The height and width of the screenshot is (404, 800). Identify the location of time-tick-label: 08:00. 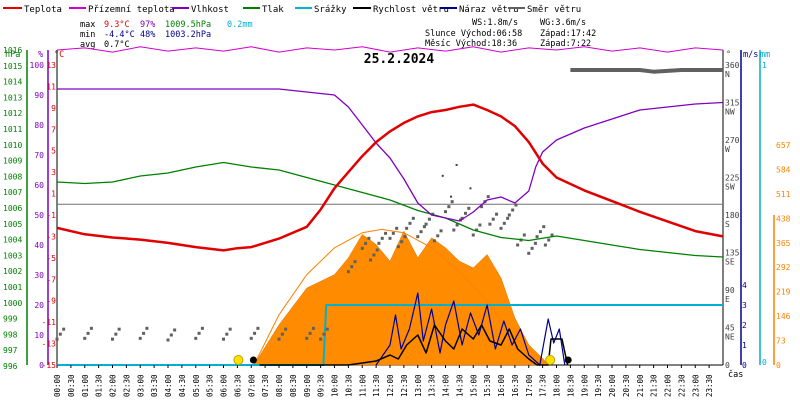
(279, 385).